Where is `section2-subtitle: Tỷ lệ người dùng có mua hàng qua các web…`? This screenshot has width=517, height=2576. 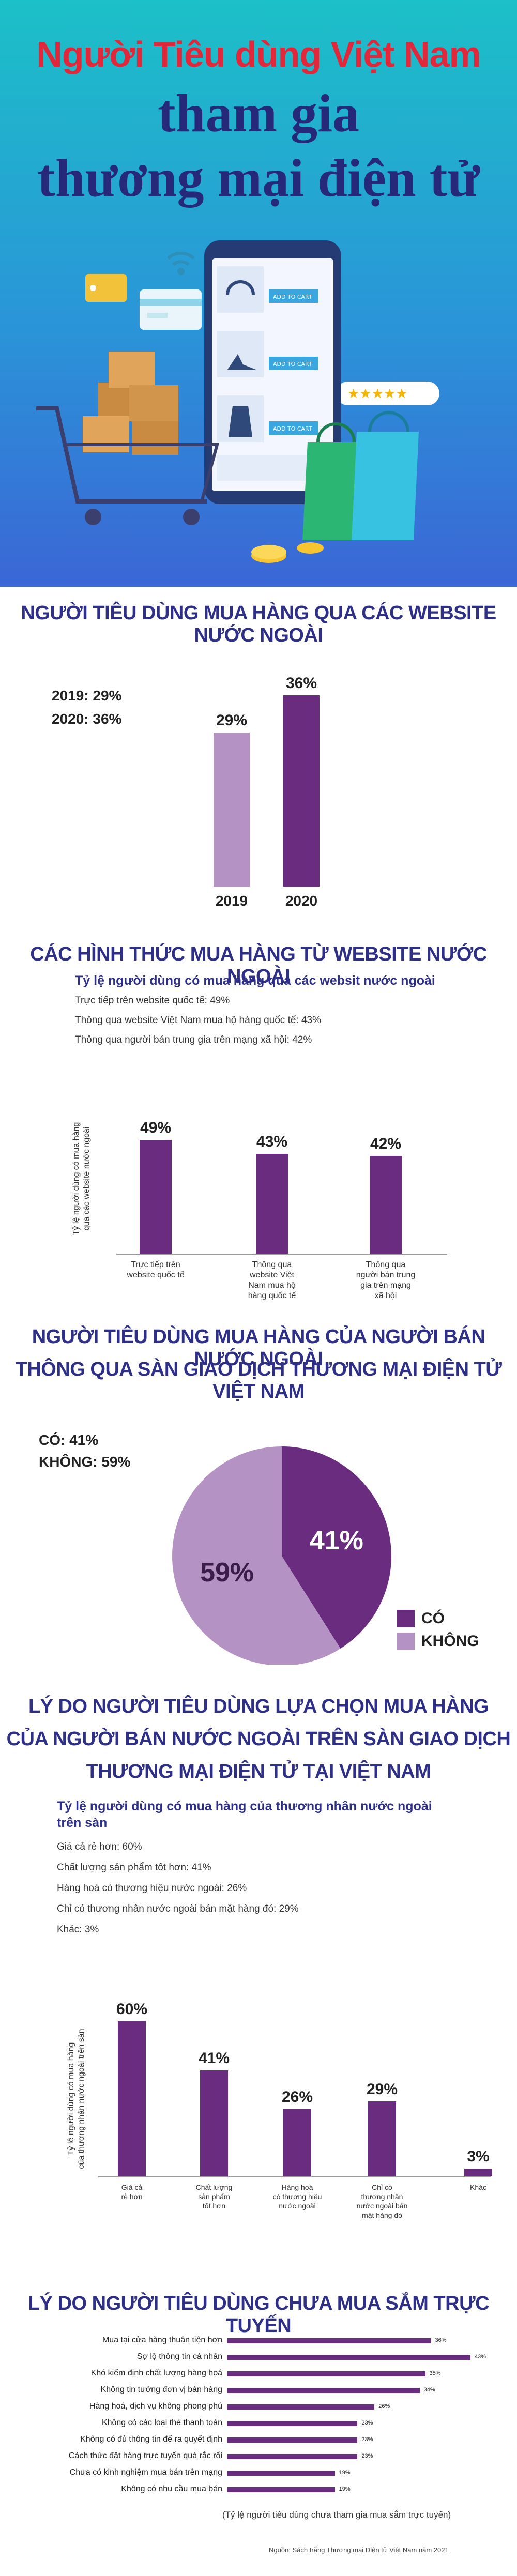 section2-subtitle: Tỷ lệ người dùng có mua hàng qua các web… is located at coordinates (255, 980).